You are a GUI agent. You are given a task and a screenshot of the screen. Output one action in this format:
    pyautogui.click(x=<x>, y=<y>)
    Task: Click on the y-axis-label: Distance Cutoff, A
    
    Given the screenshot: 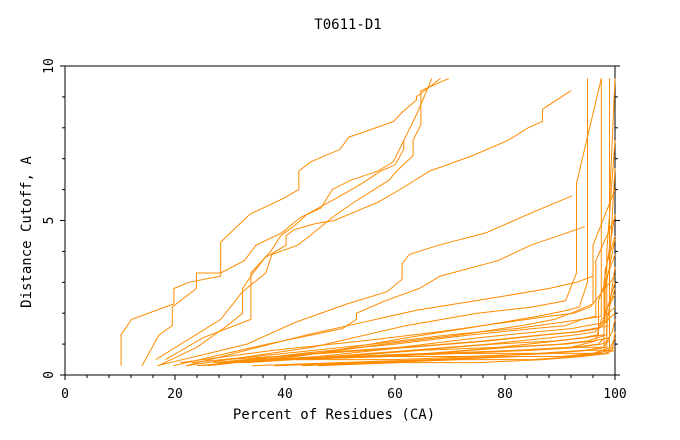 What is the action you would take?
    pyautogui.click(x=27, y=232)
    